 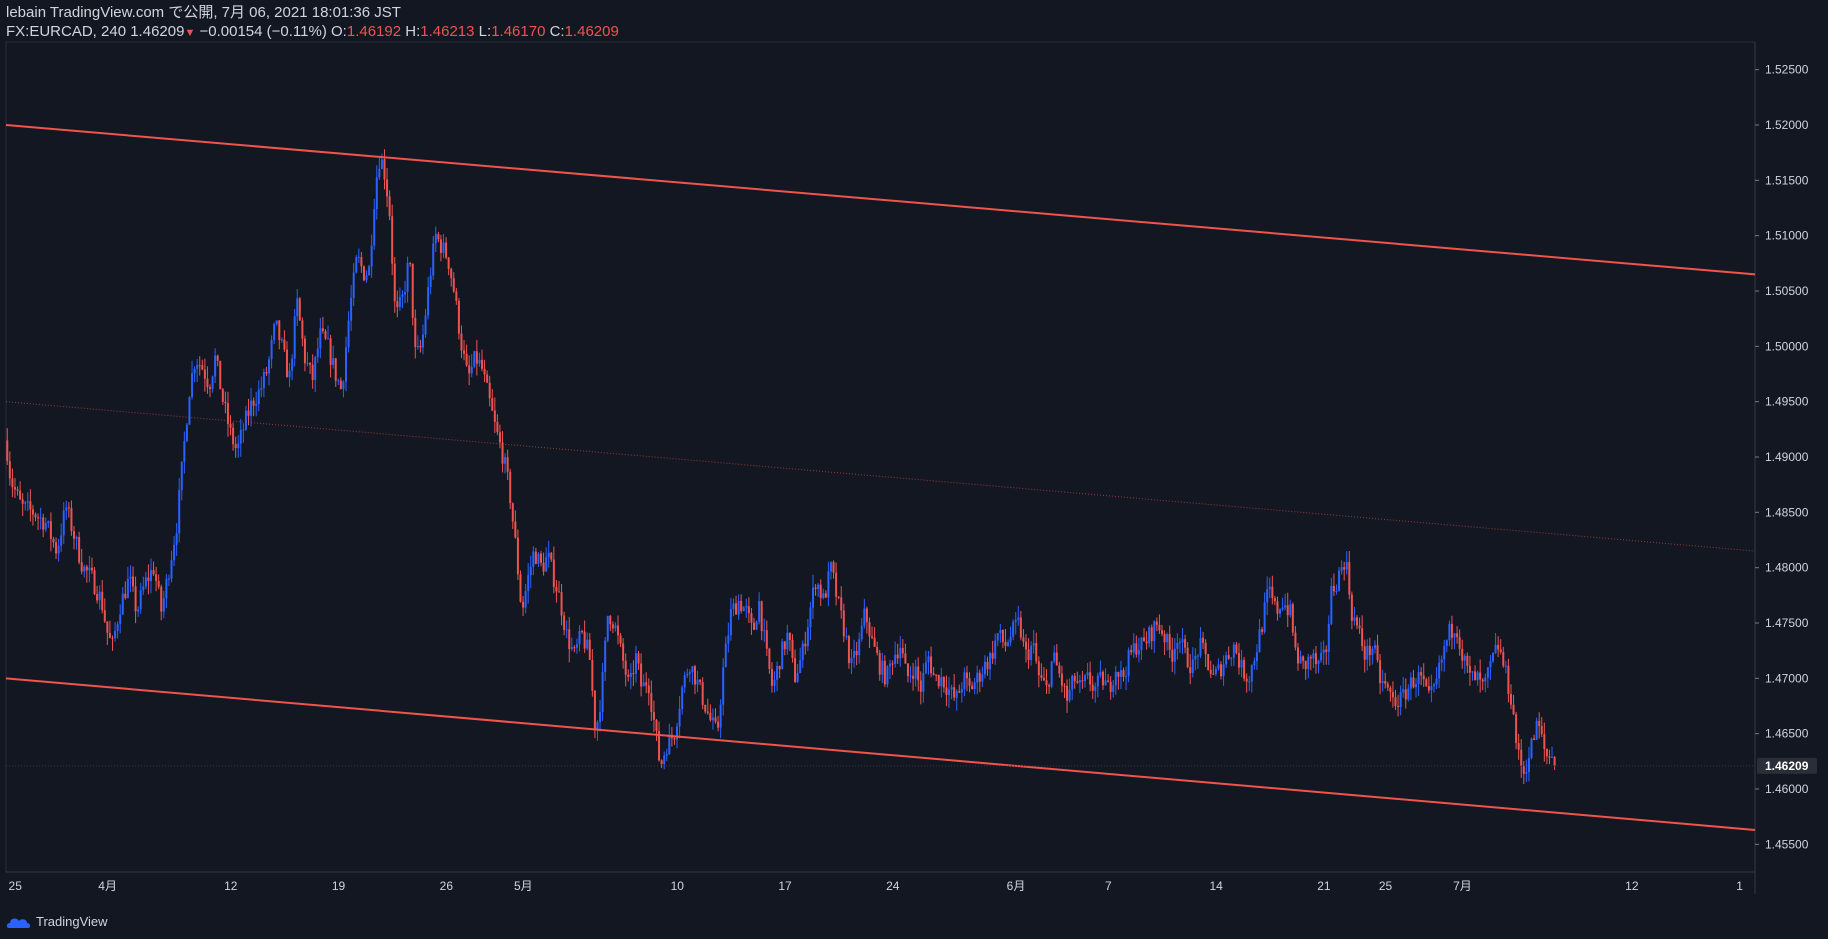 What do you see at coordinates (1787, 789) in the screenshot?
I see `y-tick-label: 1.46000` at bounding box center [1787, 789].